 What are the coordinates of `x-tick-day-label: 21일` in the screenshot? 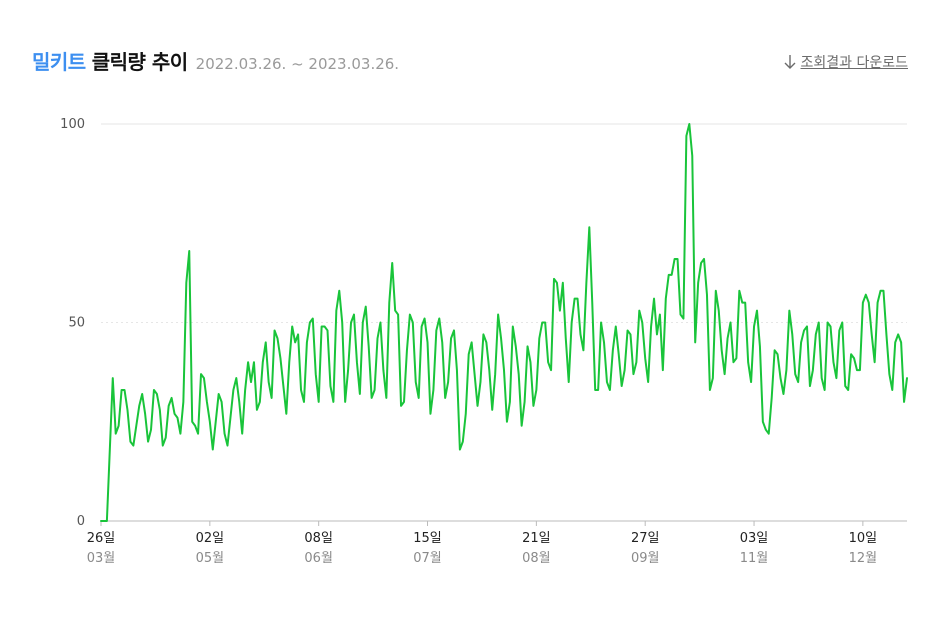 It's located at (536, 538).